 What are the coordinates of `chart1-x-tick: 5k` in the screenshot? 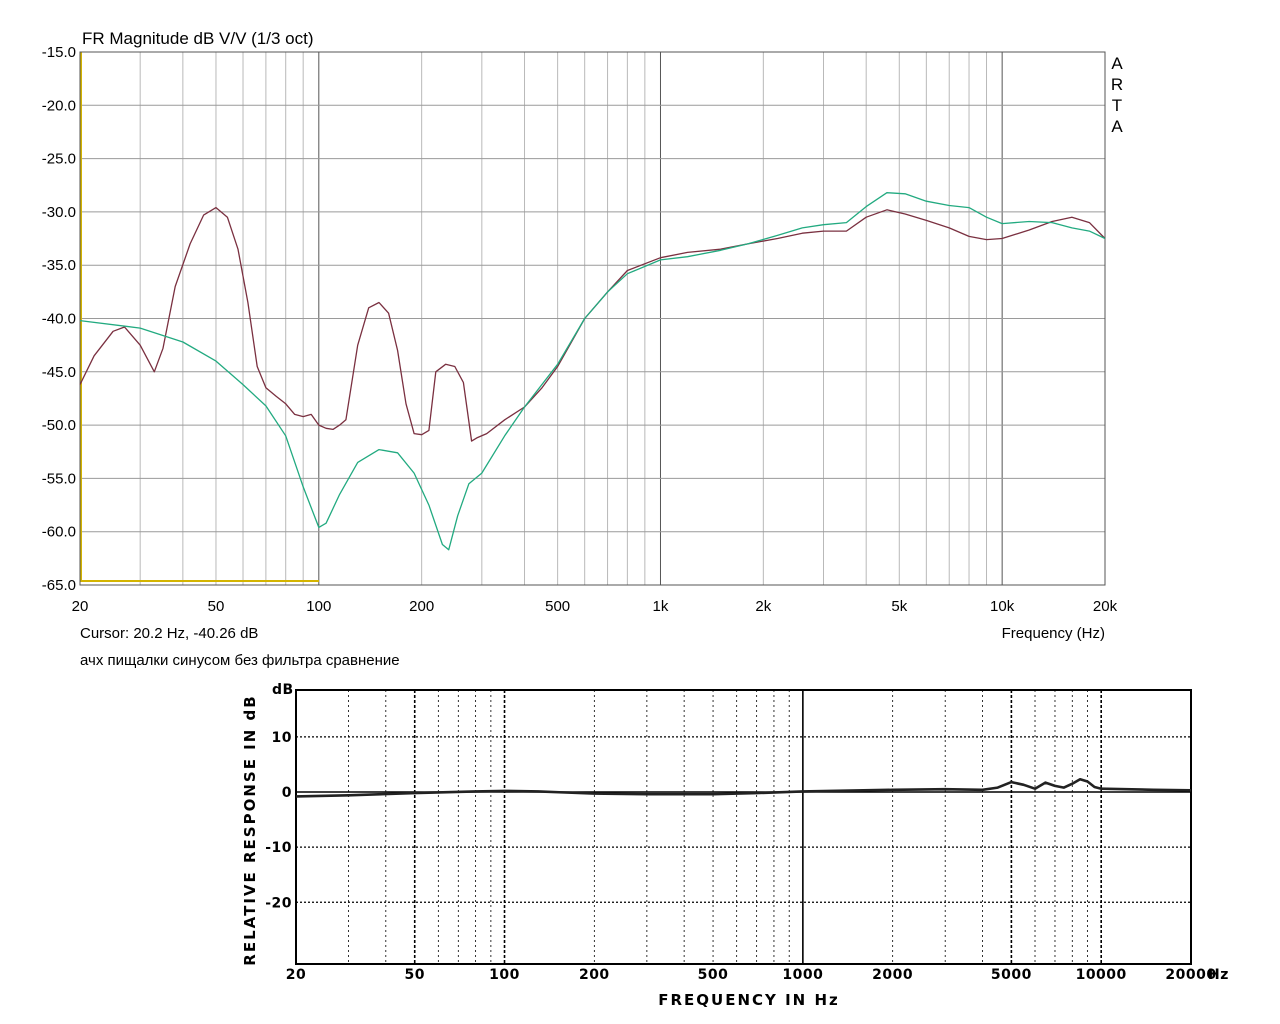 It's located at (899, 606).